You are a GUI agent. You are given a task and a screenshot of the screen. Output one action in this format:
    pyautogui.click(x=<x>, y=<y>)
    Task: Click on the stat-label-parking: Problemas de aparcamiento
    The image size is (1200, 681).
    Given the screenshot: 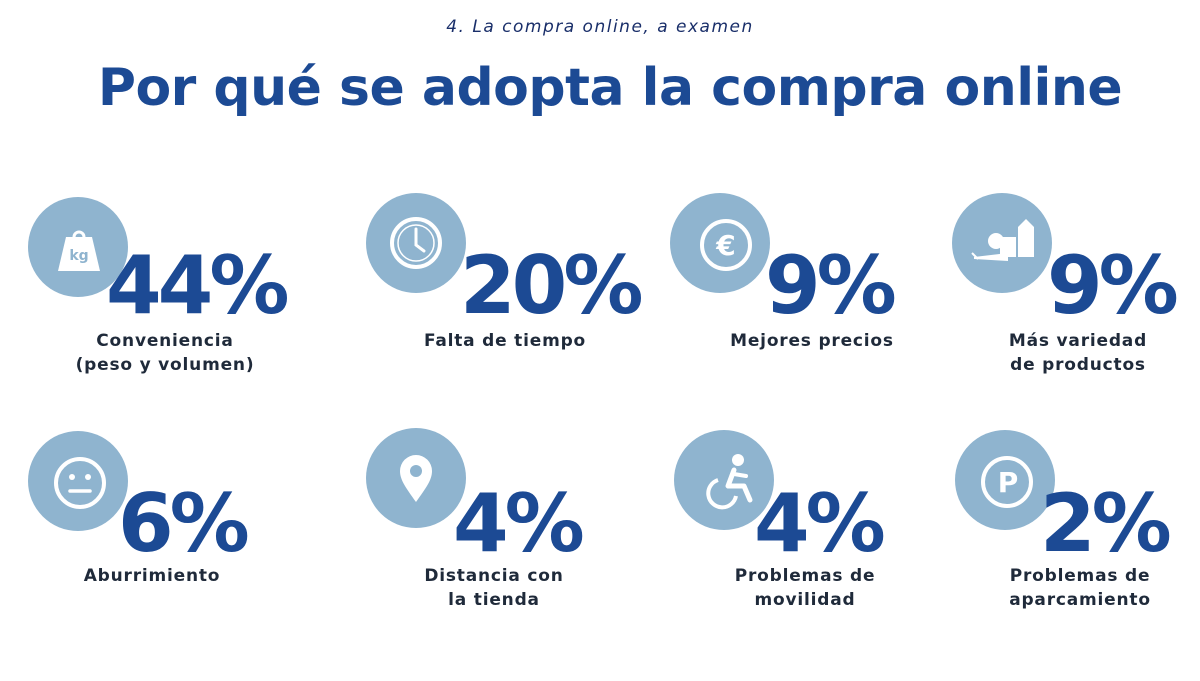 What is the action you would take?
    pyautogui.click(x=1080, y=588)
    